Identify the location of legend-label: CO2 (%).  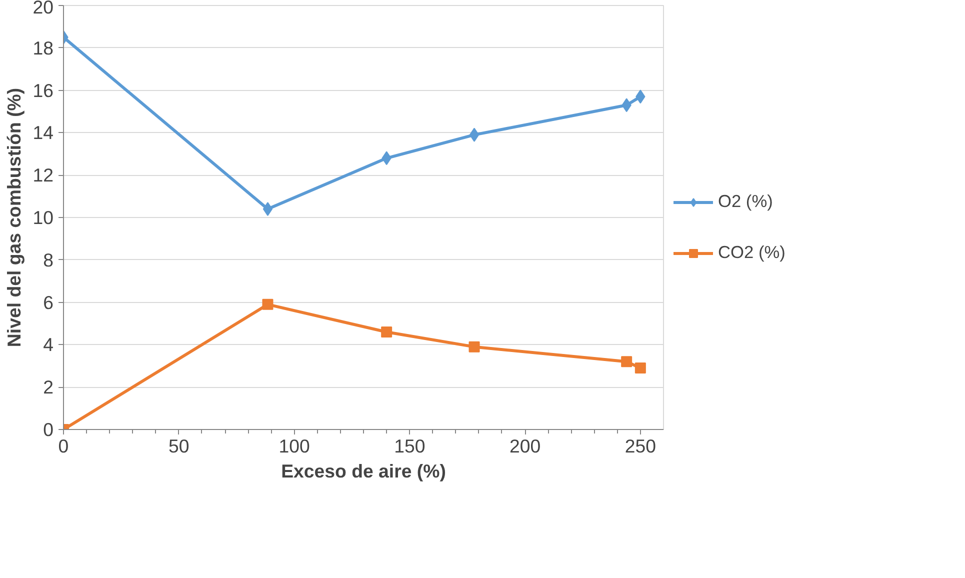
(752, 252).